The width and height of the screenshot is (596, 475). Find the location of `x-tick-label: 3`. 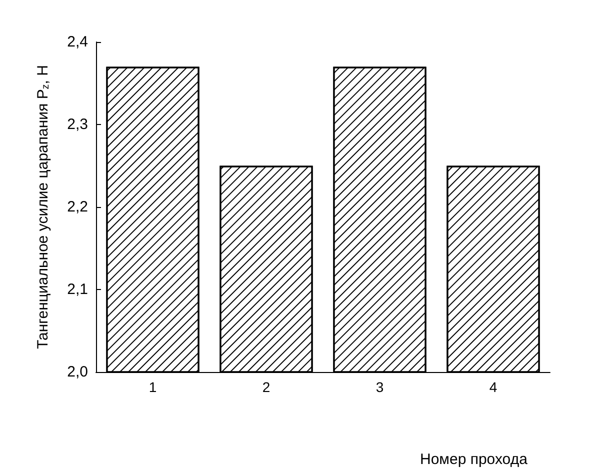

x-tick-label: 3 is located at coordinates (380, 387).